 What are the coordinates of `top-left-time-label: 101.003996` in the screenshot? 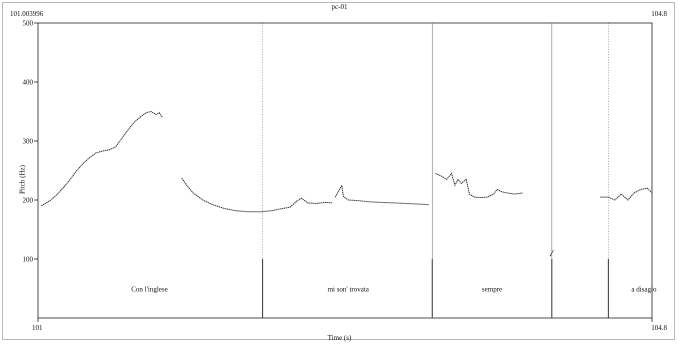 It's located at (27, 14).